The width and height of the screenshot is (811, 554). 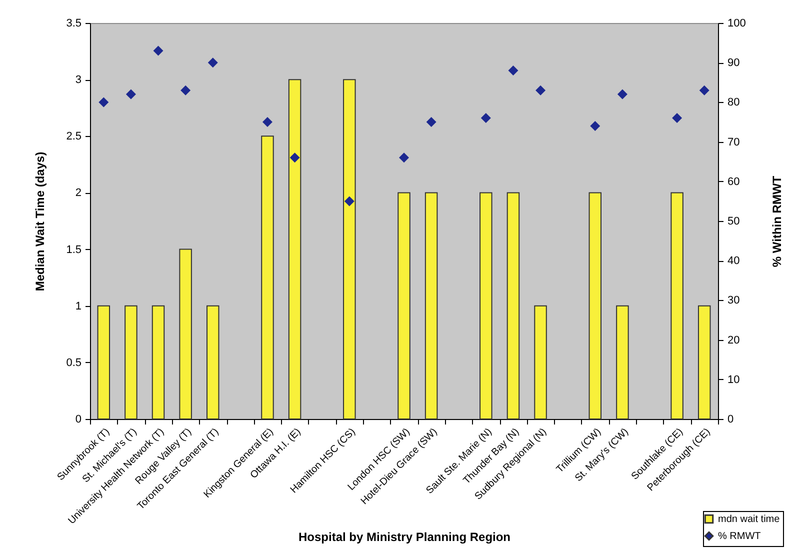 What do you see at coordinates (734, 182) in the screenshot?
I see `y2-tick-label: 60` at bounding box center [734, 182].